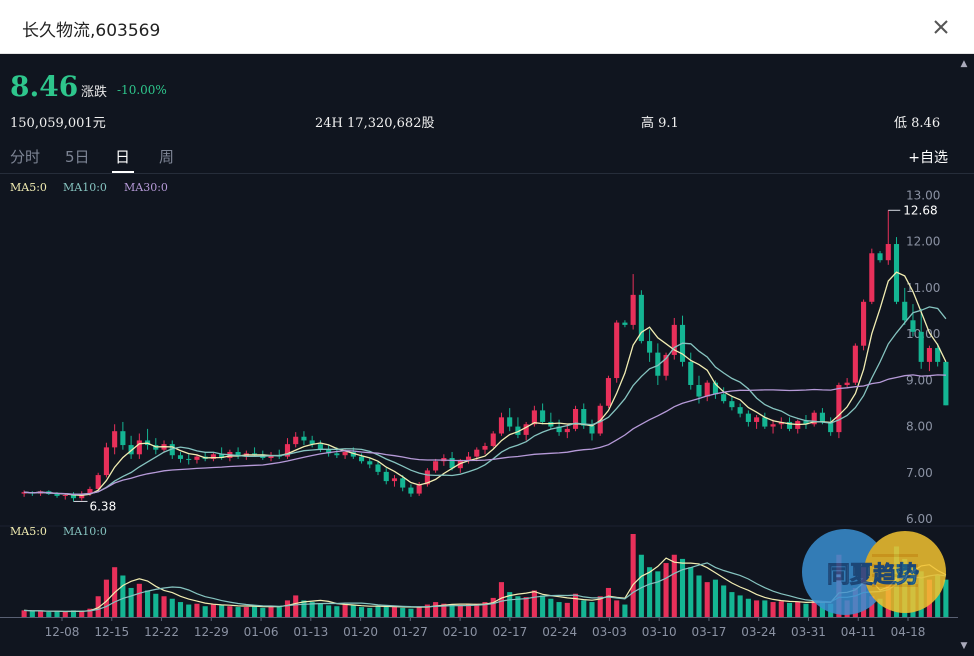  I want to click on watermark-circle-yellow, so click(905, 572).